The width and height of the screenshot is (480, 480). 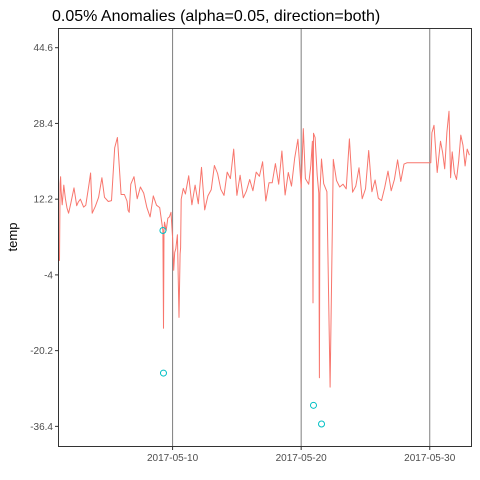 I want to click on y-tick-label: -20.2, so click(x=41, y=351).